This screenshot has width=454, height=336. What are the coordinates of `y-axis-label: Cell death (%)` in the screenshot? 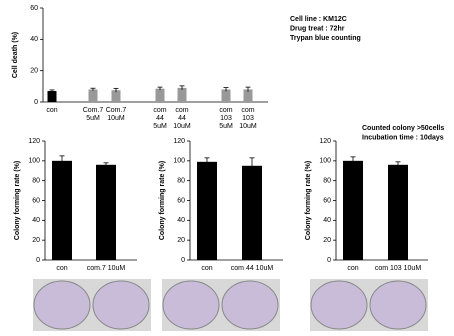 It's located at (15, 55).